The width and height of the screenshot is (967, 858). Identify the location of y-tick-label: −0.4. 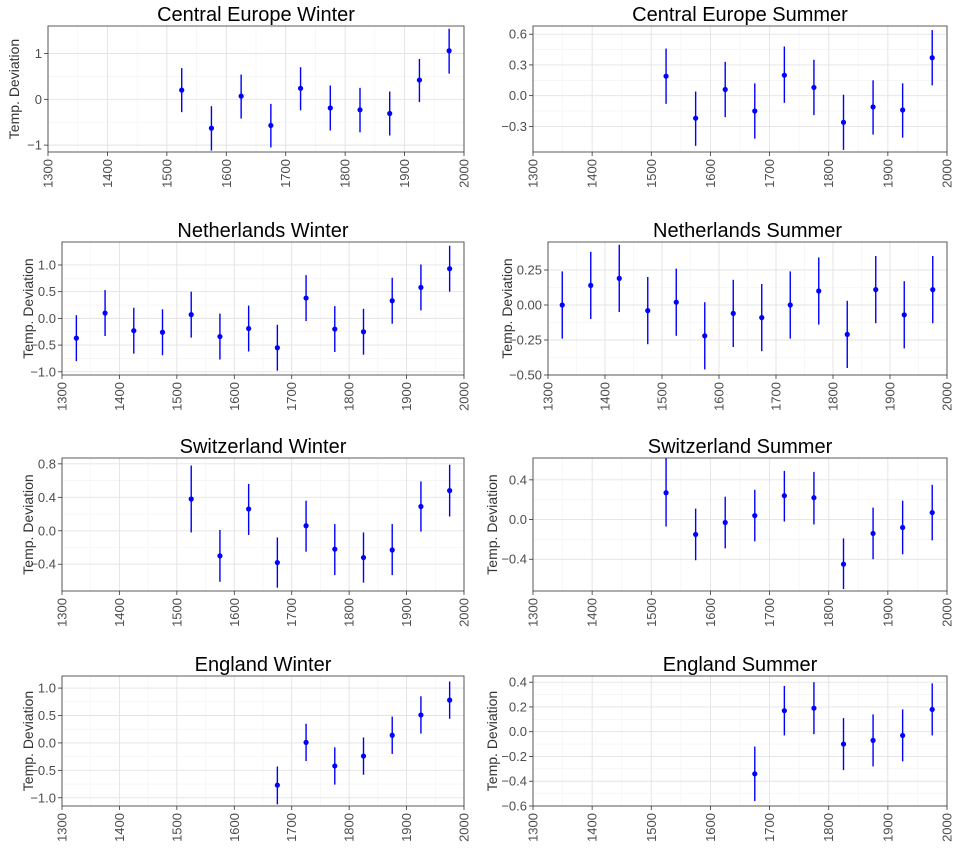
(514, 781).